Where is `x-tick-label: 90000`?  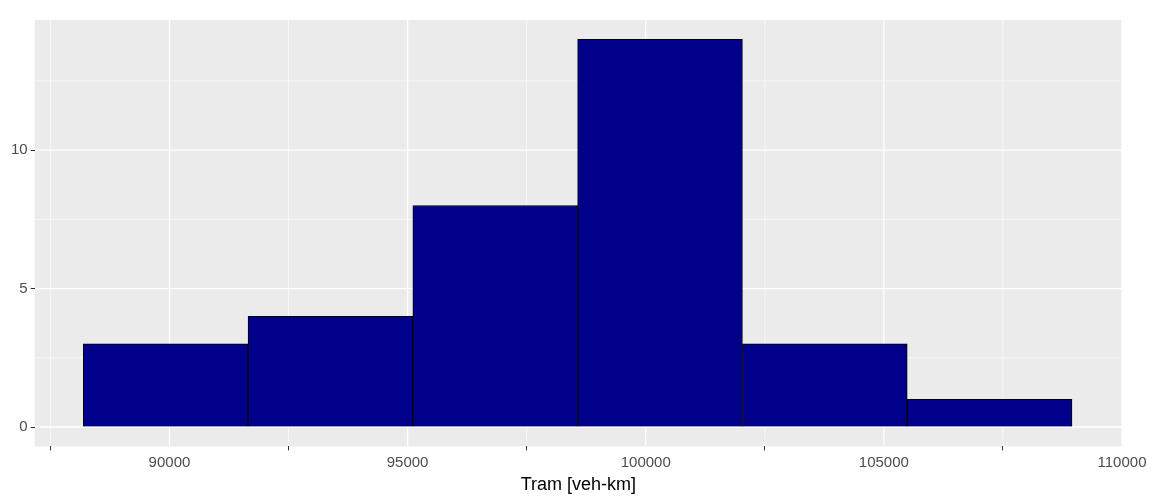 x-tick-label: 90000 is located at coordinates (169, 461).